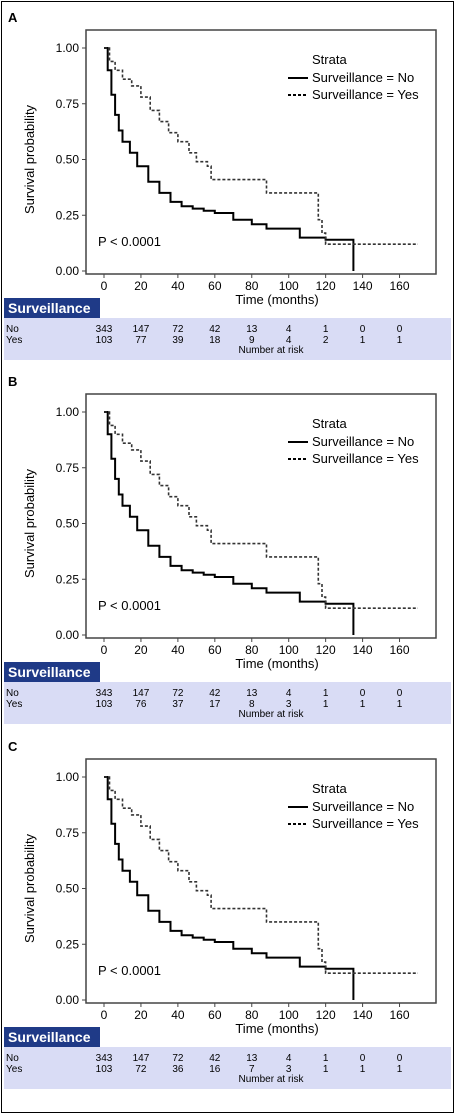  What do you see at coordinates (289, 1015) in the screenshot?
I see `x-tick-label: 100` at bounding box center [289, 1015].